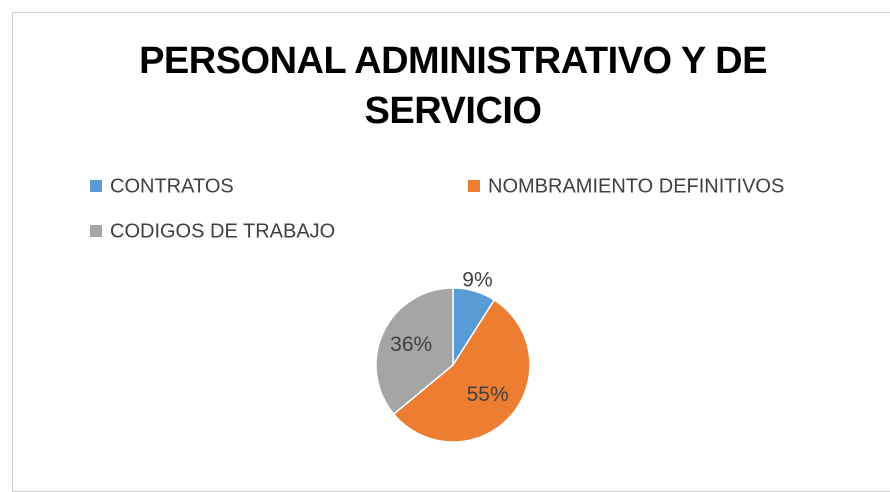 The width and height of the screenshot is (890, 492). Describe the element at coordinates (477, 279) in the screenshot. I see `data-label: 9%` at that location.